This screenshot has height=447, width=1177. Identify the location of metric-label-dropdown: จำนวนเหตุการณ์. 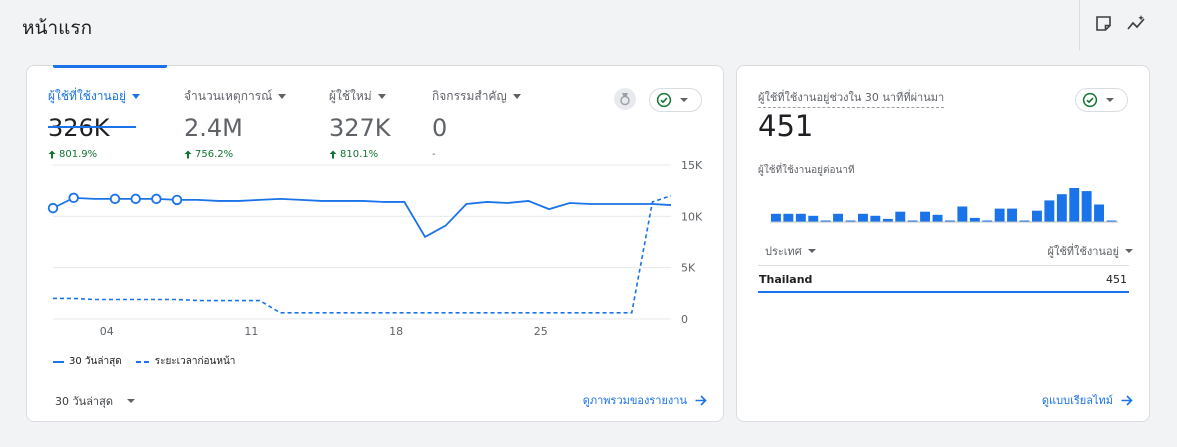
(235, 96).